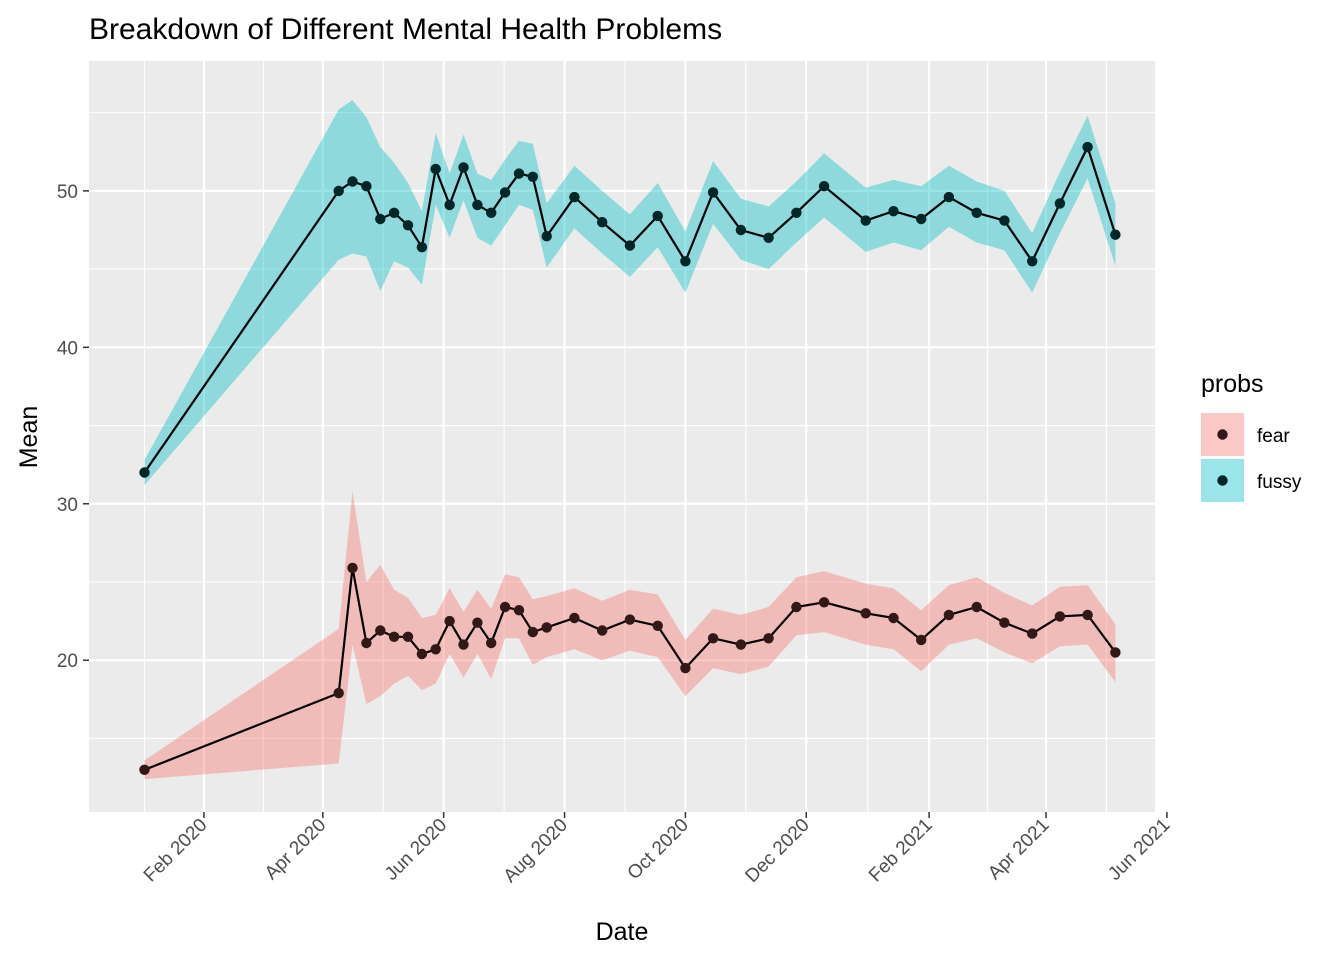 The image size is (1344, 960). What do you see at coordinates (901, 851) in the screenshot?
I see `x-tick-label: Feb 2021` at bounding box center [901, 851].